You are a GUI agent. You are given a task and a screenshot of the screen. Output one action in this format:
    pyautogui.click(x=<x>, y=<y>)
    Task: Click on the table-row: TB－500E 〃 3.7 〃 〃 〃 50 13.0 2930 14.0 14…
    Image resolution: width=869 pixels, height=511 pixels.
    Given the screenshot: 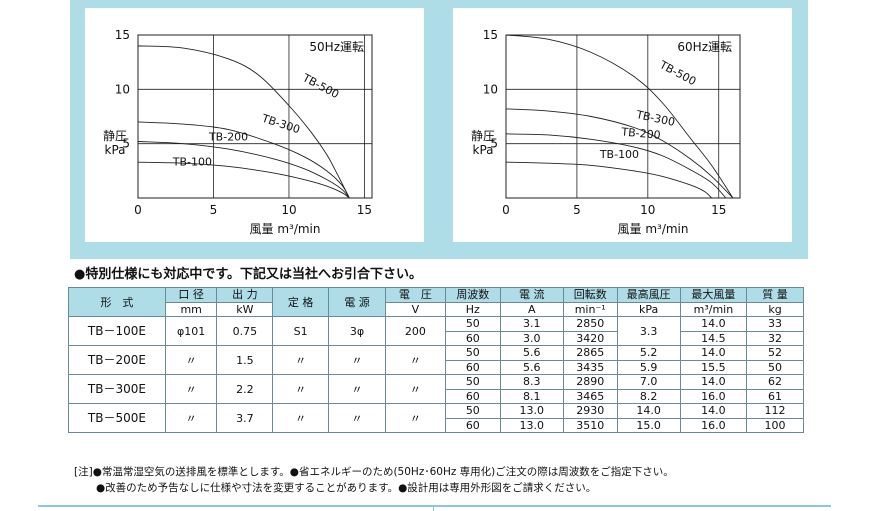 What is the action you would take?
    pyautogui.click(x=436, y=418)
    